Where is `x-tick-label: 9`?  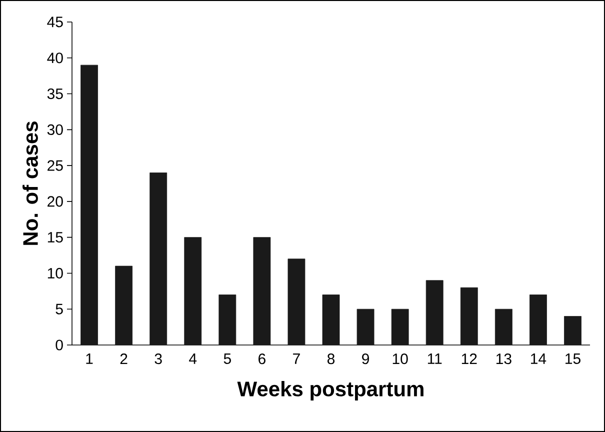
x-tick-label: 9 is located at coordinates (365, 359).